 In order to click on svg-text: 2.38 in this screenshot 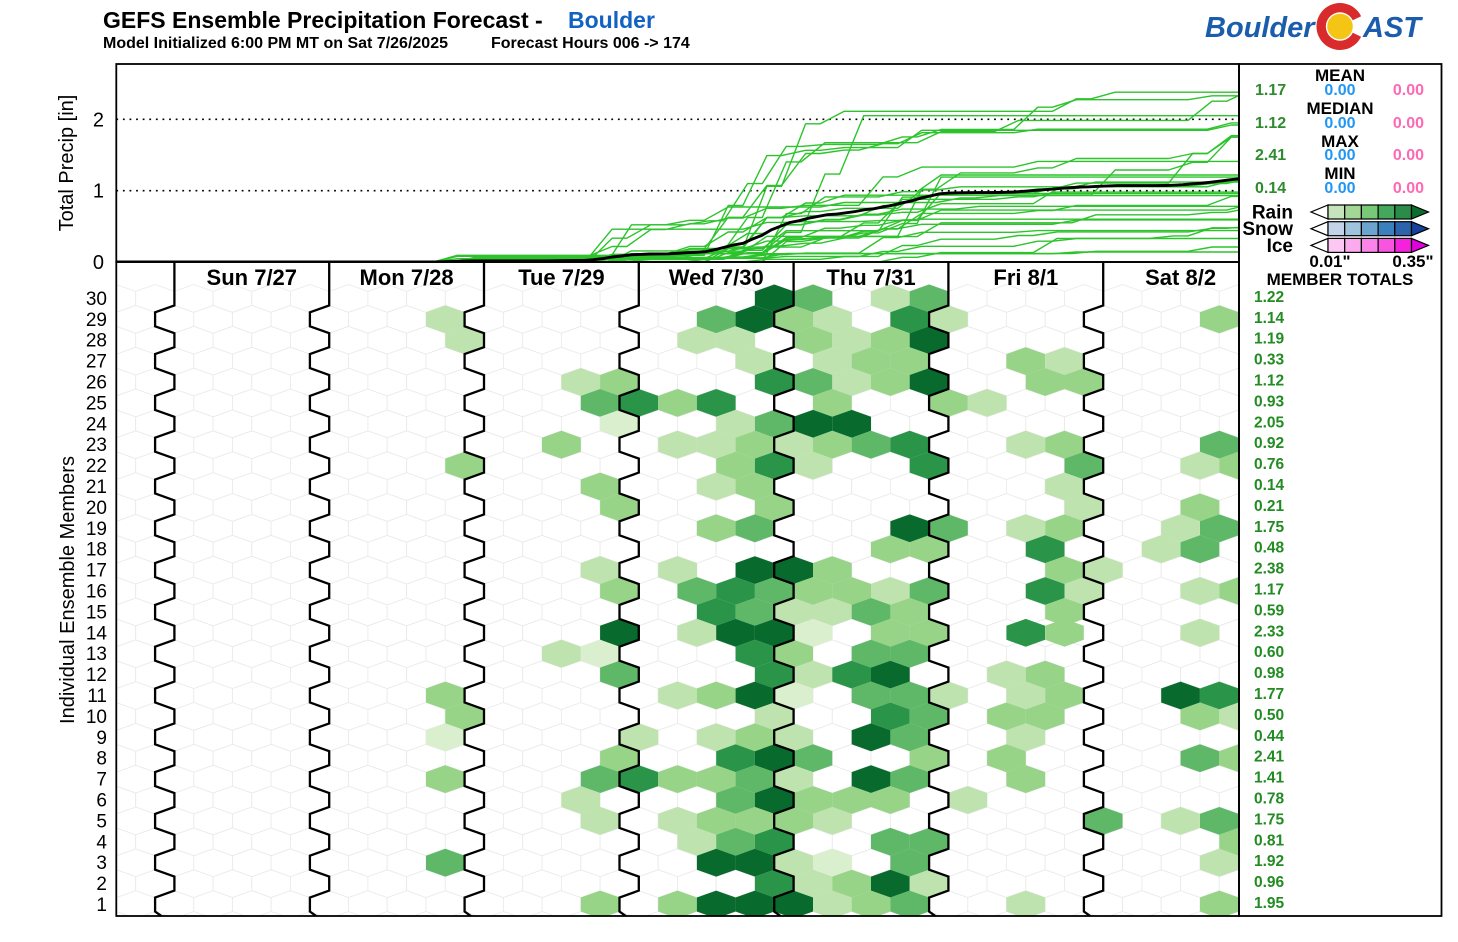, I will do `click(1269, 569)`.